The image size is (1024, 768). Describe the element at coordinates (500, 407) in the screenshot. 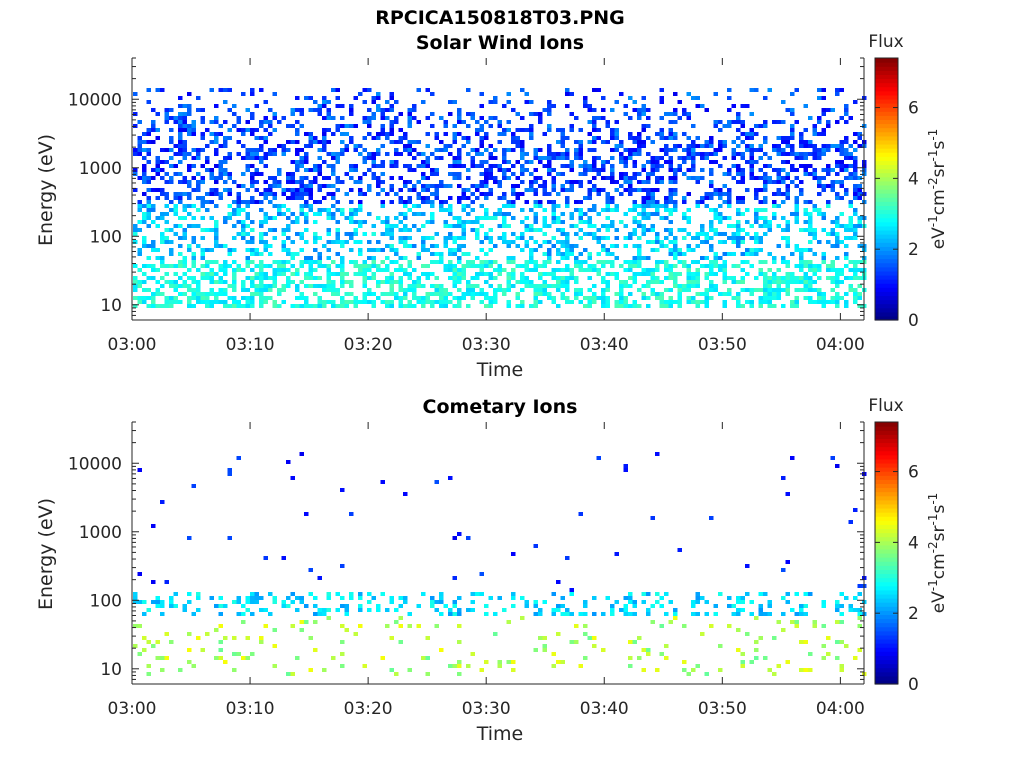

I see `panel-title: Cometary Ions` at that location.